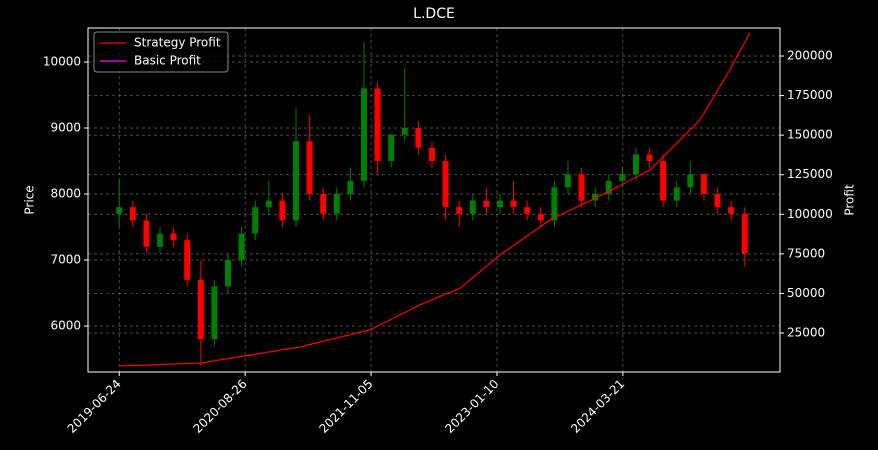 The width and height of the screenshot is (878, 450). Describe the element at coordinates (850, 200) in the screenshot. I see `y2-axis-label: Profit` at that location.